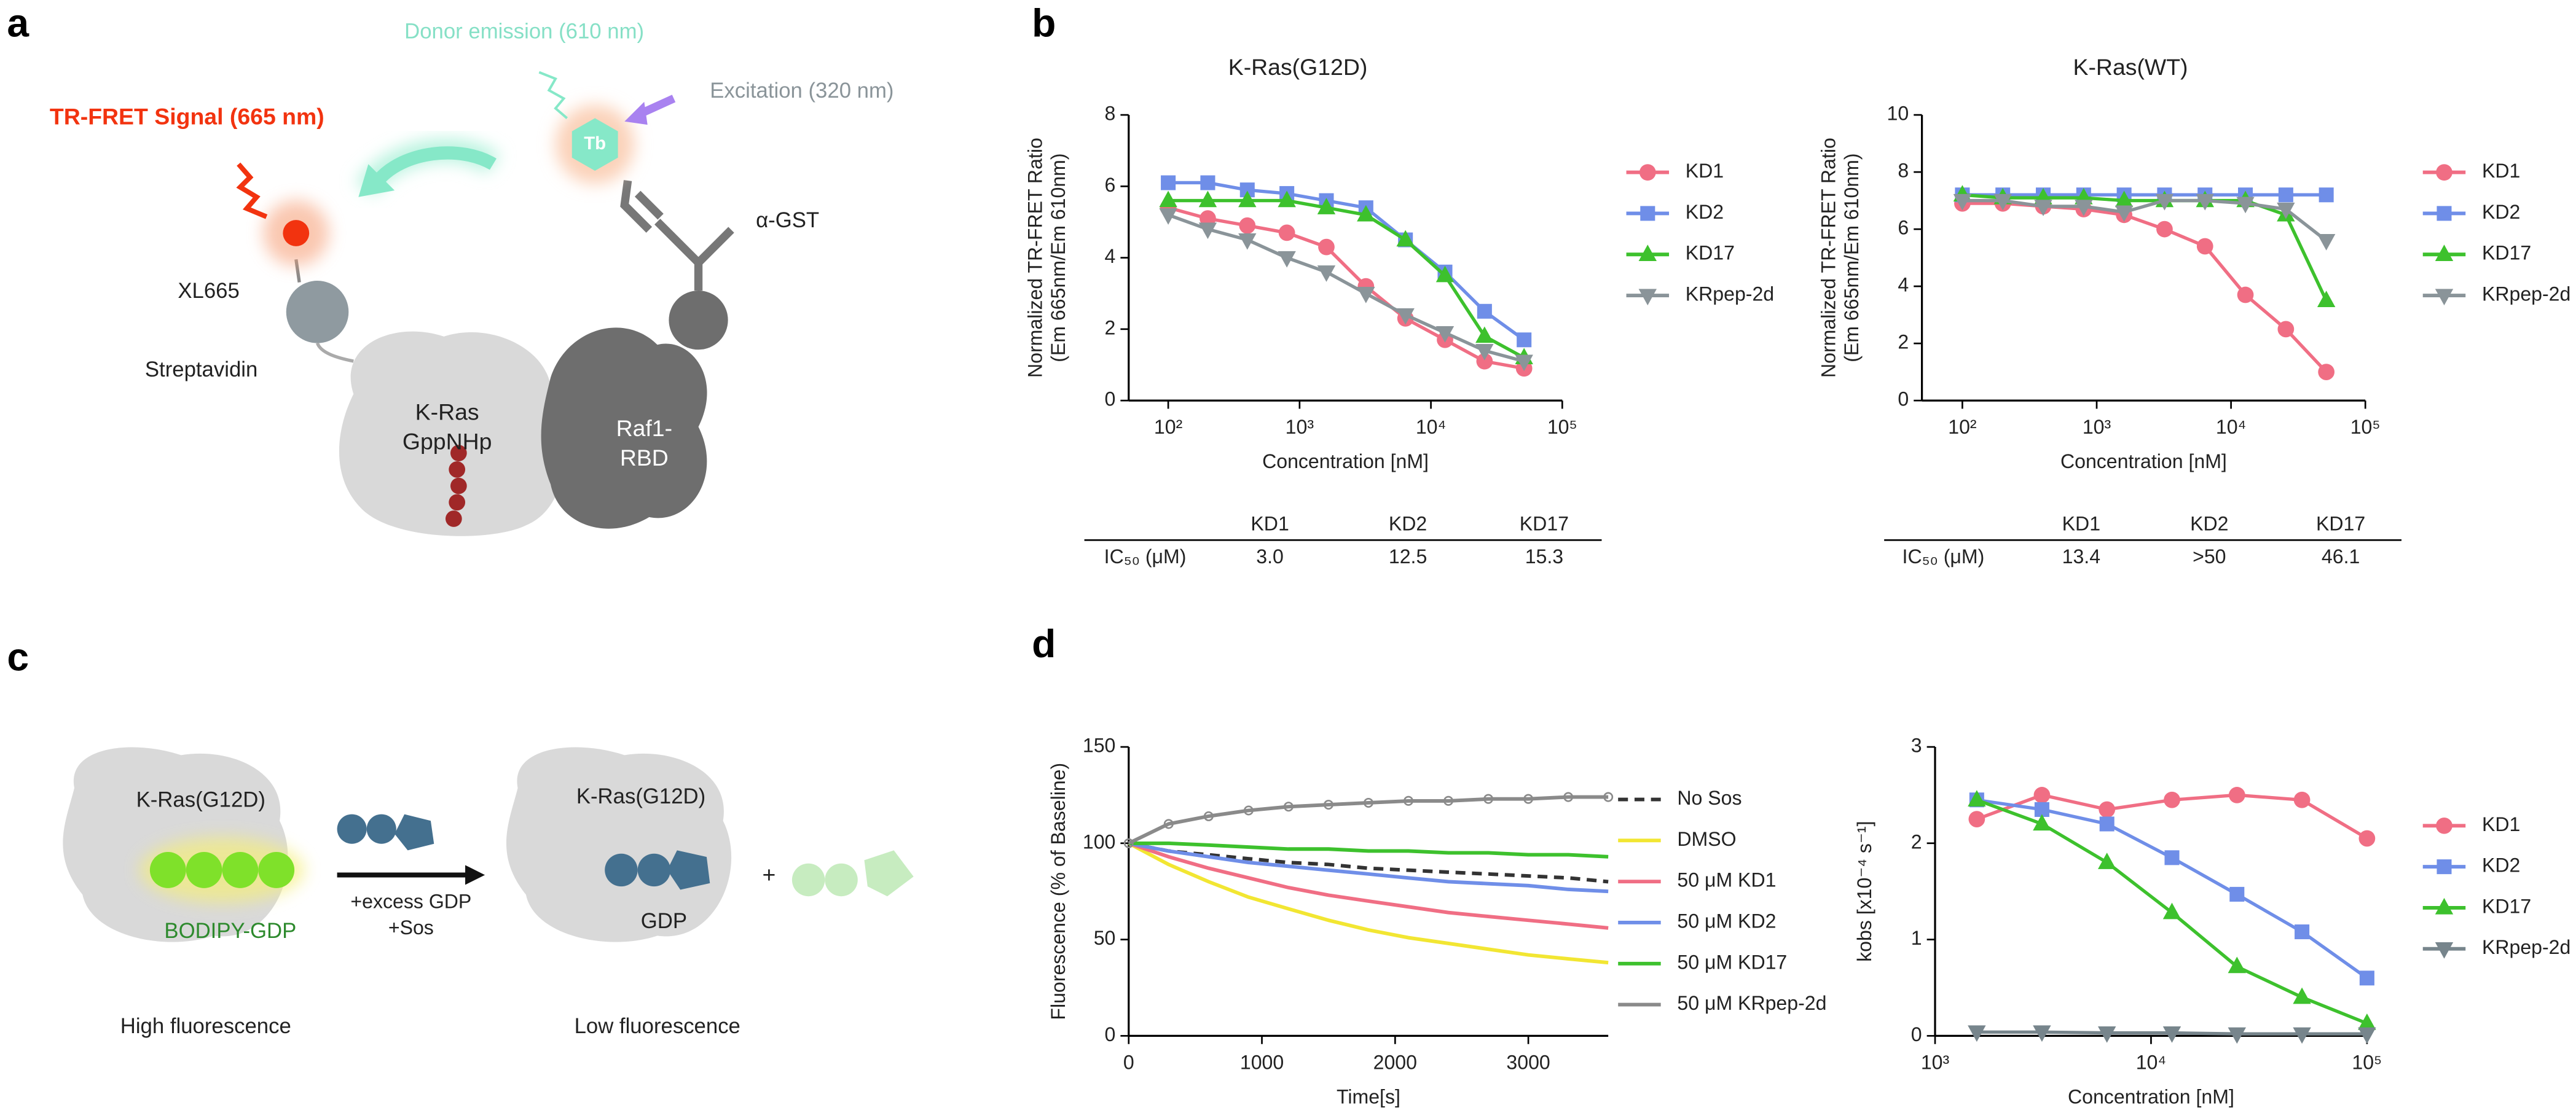 The height and width of the screenshot is (1113, 2576). Describe the element at coordinates (801, 91) in the screenshot. I see `label: Excitation (320 nm)` at that location.